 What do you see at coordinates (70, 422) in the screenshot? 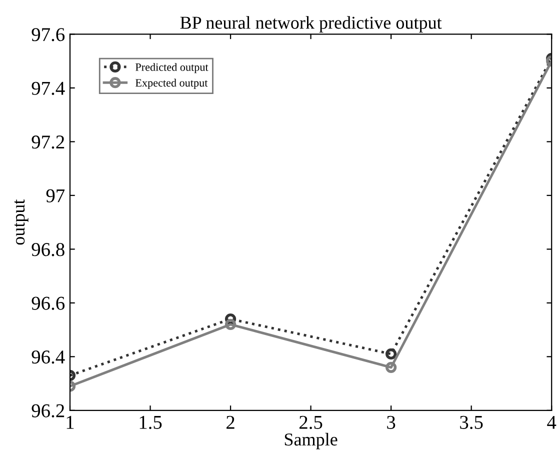
I see `x-tick-label: 1` at bounding box center [70, 422].